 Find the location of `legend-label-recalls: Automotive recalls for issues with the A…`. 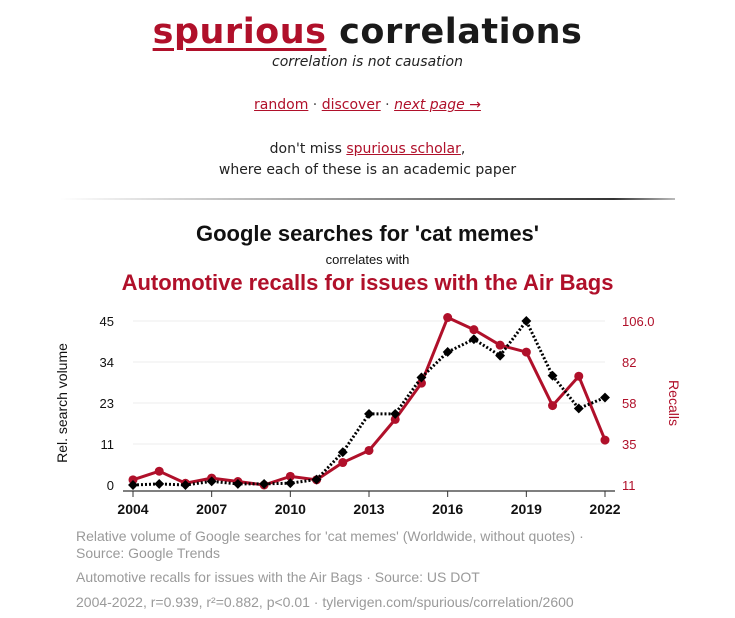

legend-label-recalls: Automotive recalls for issues with the A… is located at coordinates (278, 577).